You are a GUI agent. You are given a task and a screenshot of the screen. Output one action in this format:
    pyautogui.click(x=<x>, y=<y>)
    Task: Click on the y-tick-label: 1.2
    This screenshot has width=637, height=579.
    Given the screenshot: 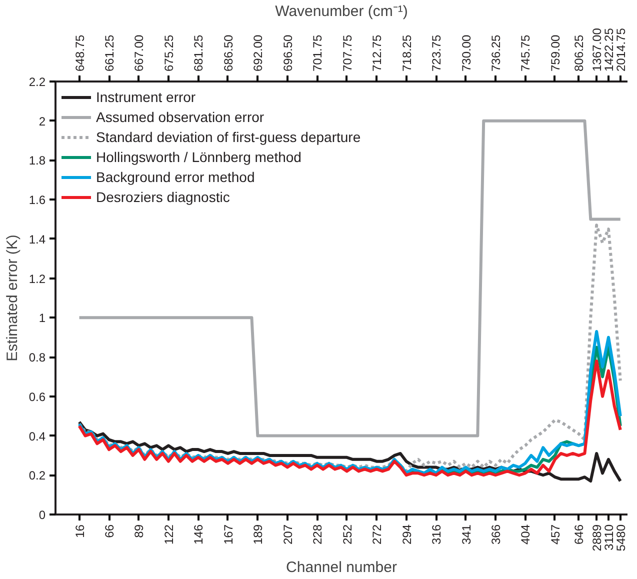 What is the action you would take?
    pyautogui.click(x=37, y=279)
    